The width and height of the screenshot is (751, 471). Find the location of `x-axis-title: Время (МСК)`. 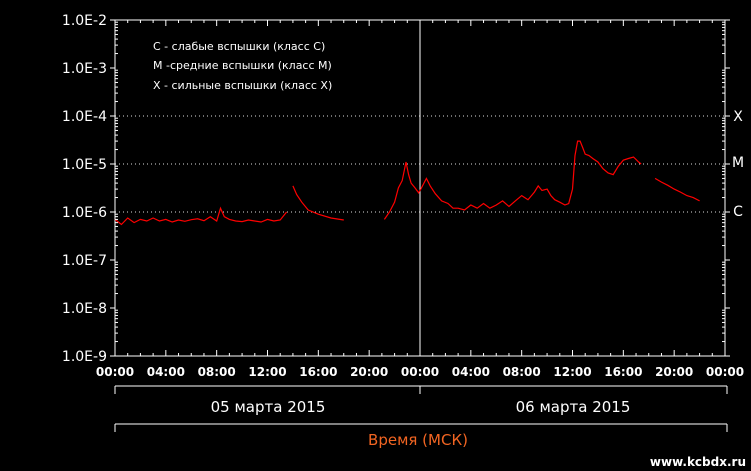

x-axis-title: Время (МСК) is located at coordinates (418, 440).